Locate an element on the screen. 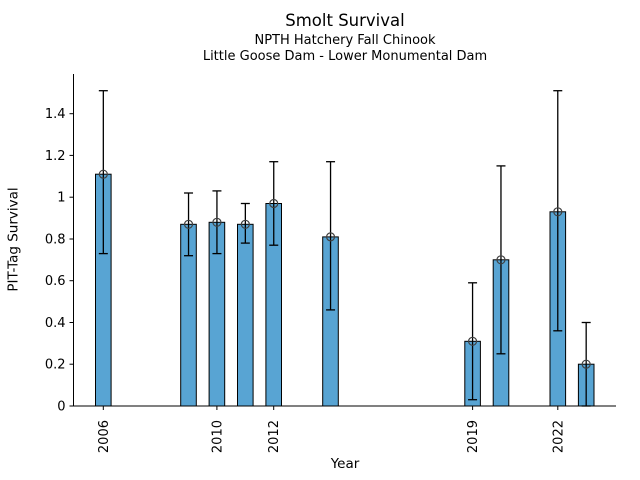 Image resolution: width=640 pixels, height=480 pixels. x-tick-label-2010: 2010 is located at coordinates (217, 436).